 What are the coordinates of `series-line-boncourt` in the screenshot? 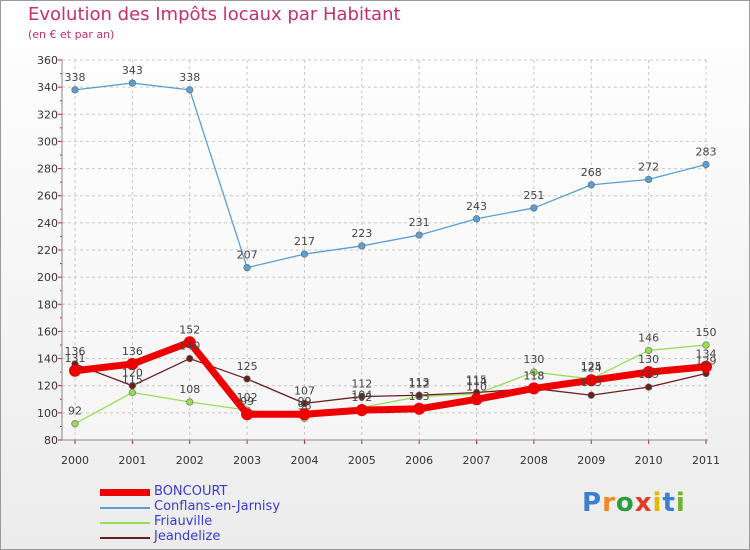 It's located at (390, 378).